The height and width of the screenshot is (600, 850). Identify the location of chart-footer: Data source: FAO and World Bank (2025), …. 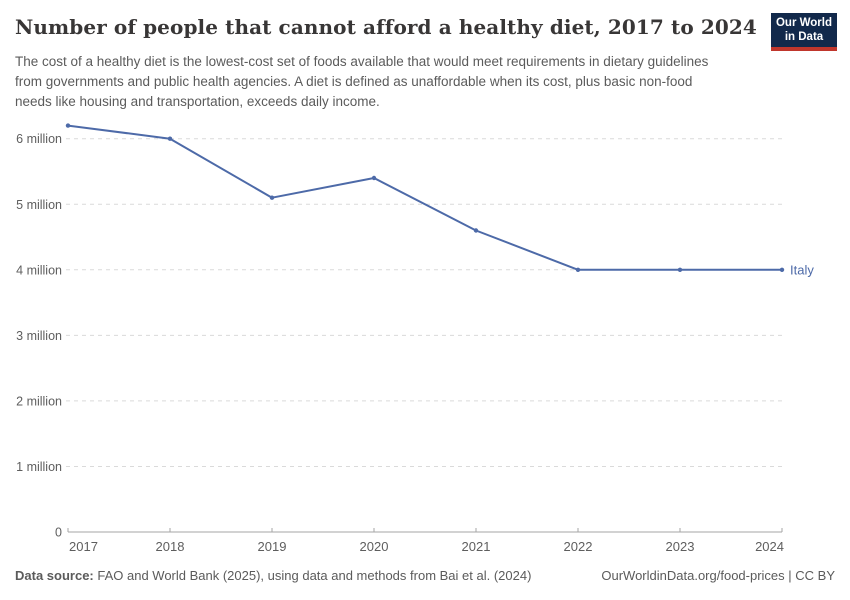
(425, 575).